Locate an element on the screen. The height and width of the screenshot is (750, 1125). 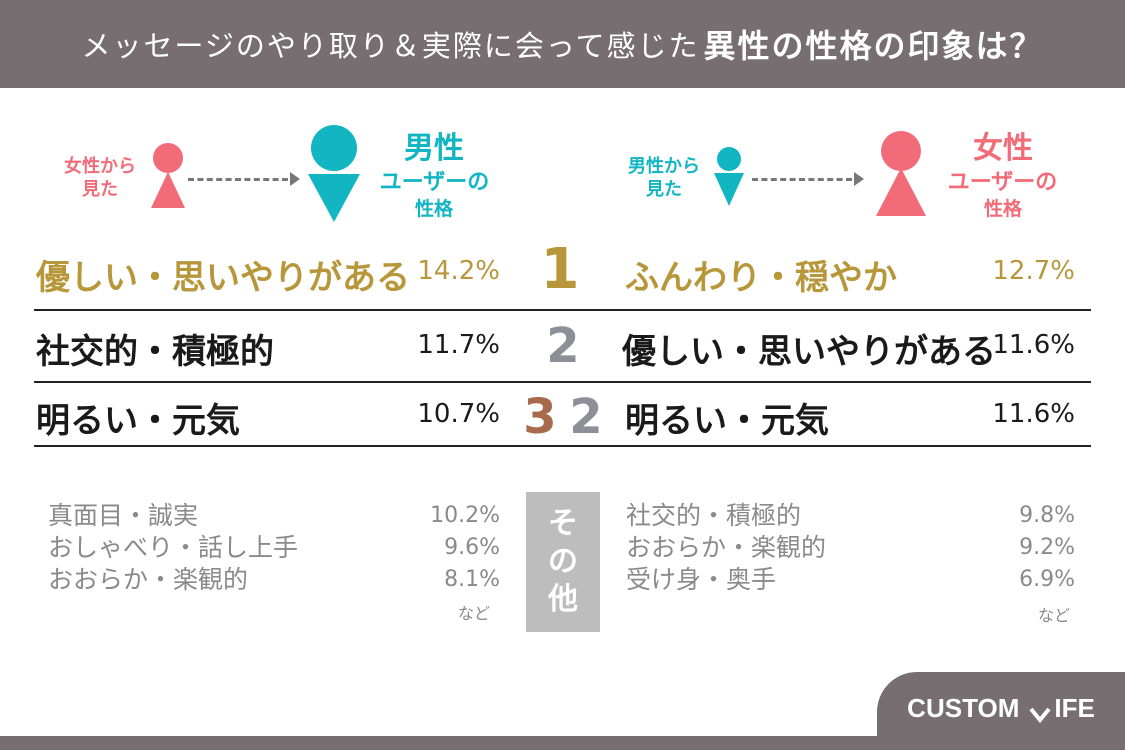
right-other-trait-3: 受け身・奥手 is located at coordinates (701, 579).